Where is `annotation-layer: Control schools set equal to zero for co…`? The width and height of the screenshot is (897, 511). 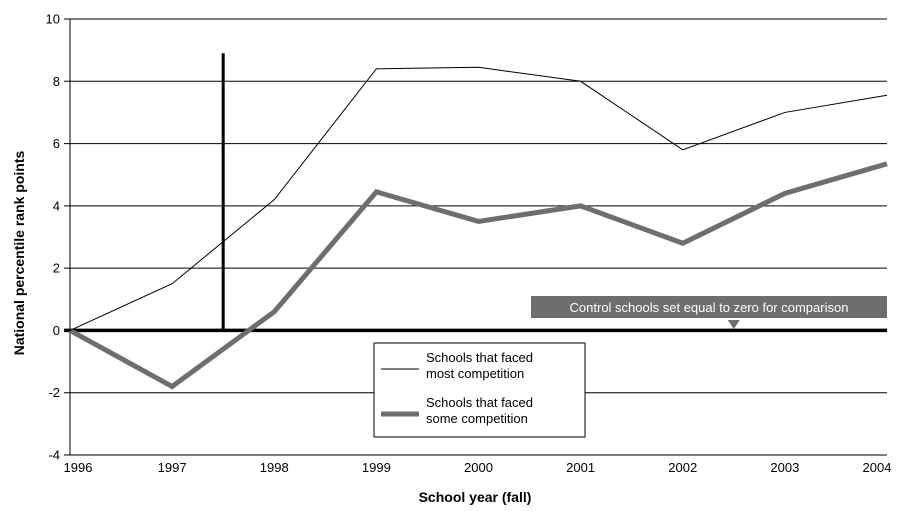
annotation-layer: Control schools set equal to zero for co… is located at coordinates (709, 312).